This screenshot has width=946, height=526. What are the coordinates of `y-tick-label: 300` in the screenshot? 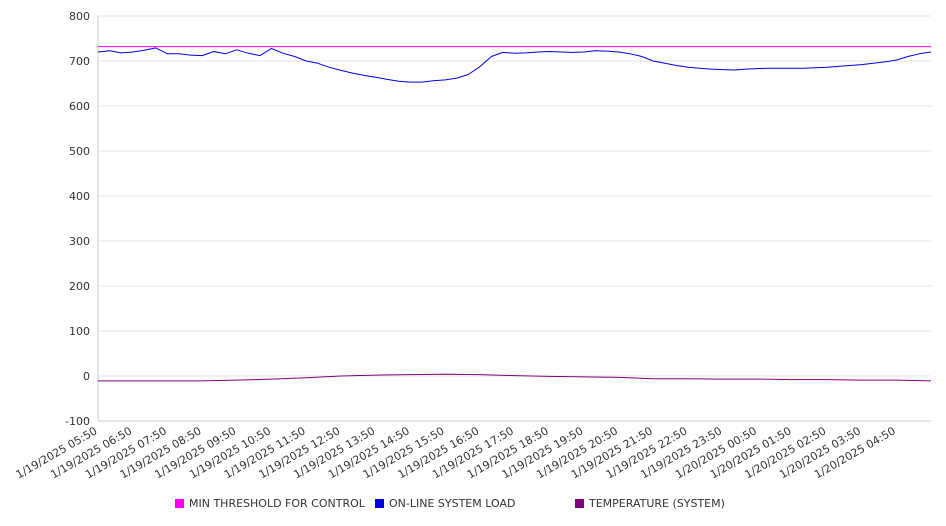 It's located at (79, 241).